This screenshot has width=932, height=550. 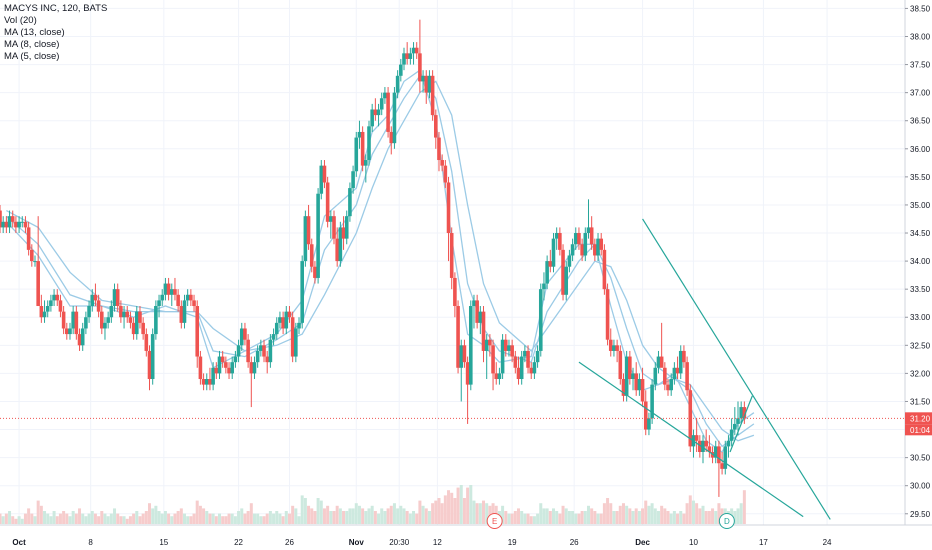 I want to click on price-axis-label: 37.50, so click(x=920, y=65).